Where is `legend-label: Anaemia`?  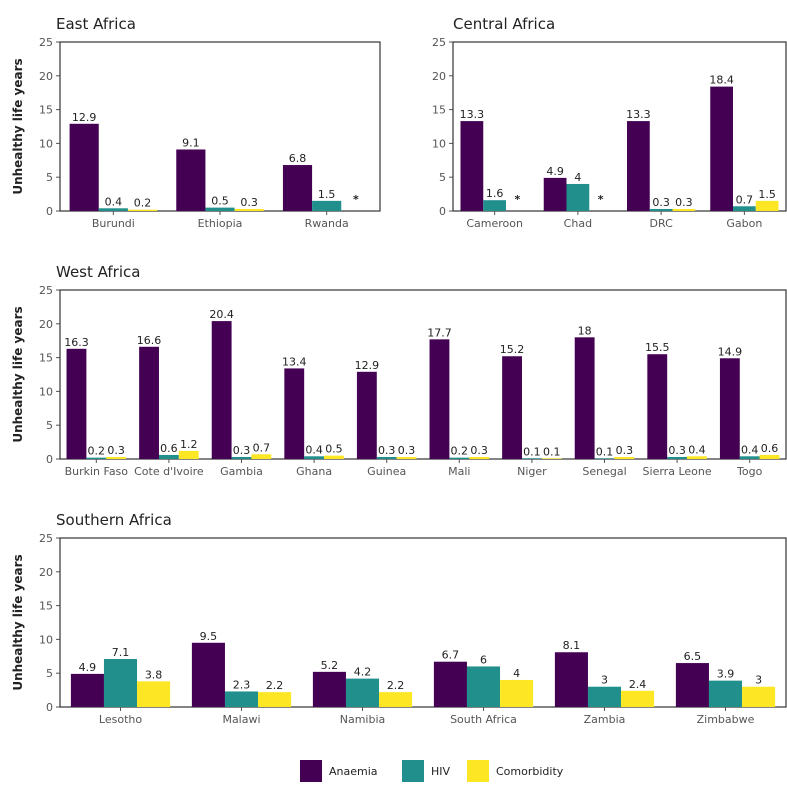
legend-label: Anaemia is located at coordinates (353, 771).